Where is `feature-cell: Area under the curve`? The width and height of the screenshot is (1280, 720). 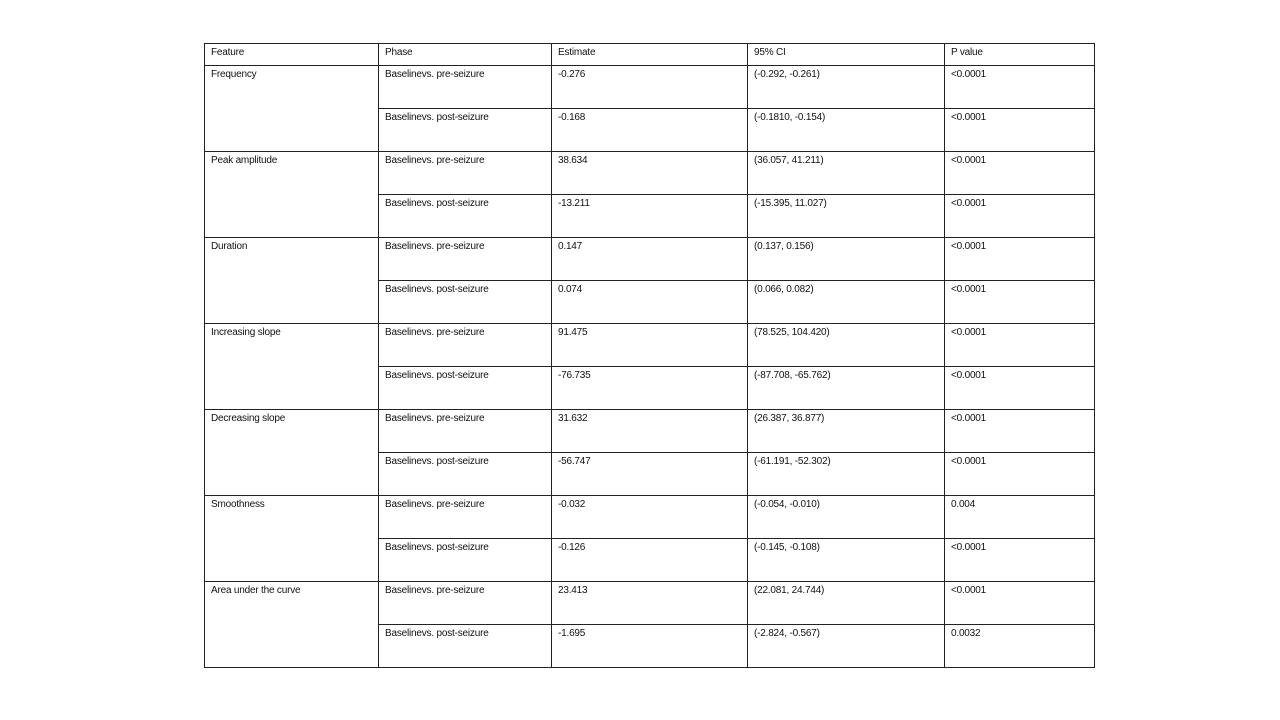 feature-cell: Area under the curve is located at coordinates (291, 624).